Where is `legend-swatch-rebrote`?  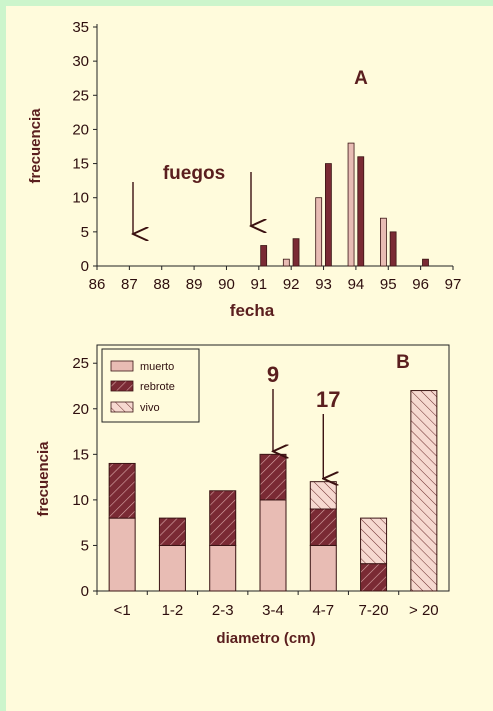
legend-swatch-rebrote is located at coordinates (122, 386).